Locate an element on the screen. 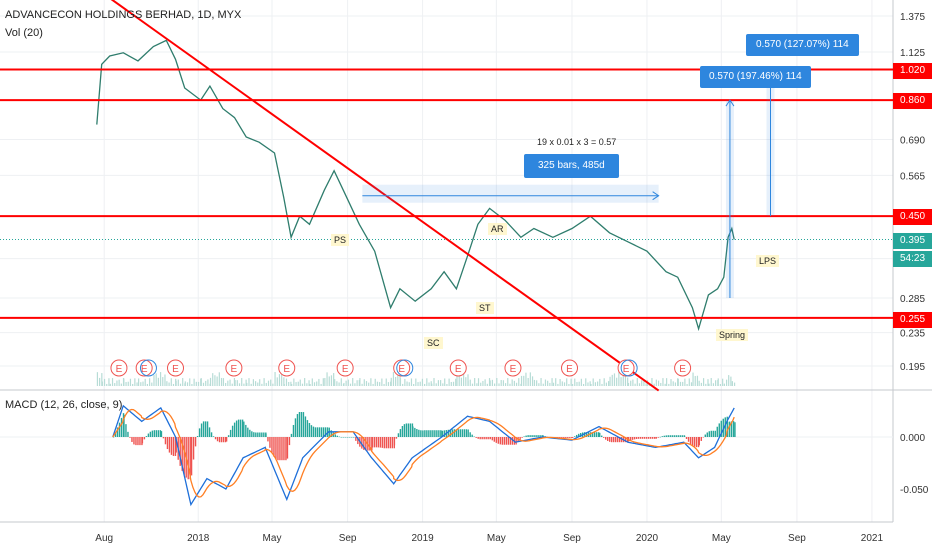  price-tag-0860: 0.860 is located at coordinates (912, 101).